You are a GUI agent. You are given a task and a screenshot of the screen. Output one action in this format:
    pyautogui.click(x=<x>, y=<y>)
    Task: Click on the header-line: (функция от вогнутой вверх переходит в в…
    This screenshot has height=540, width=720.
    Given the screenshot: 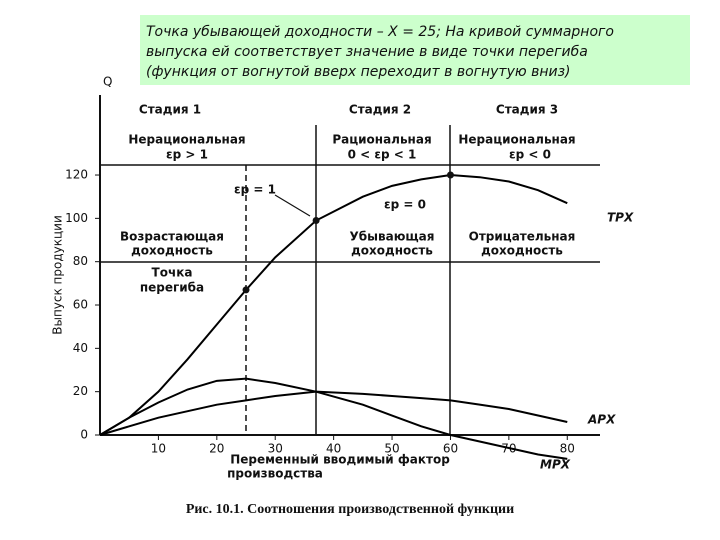 What is the action you would take?
    pyautogui.click(x=358, y=72)
    